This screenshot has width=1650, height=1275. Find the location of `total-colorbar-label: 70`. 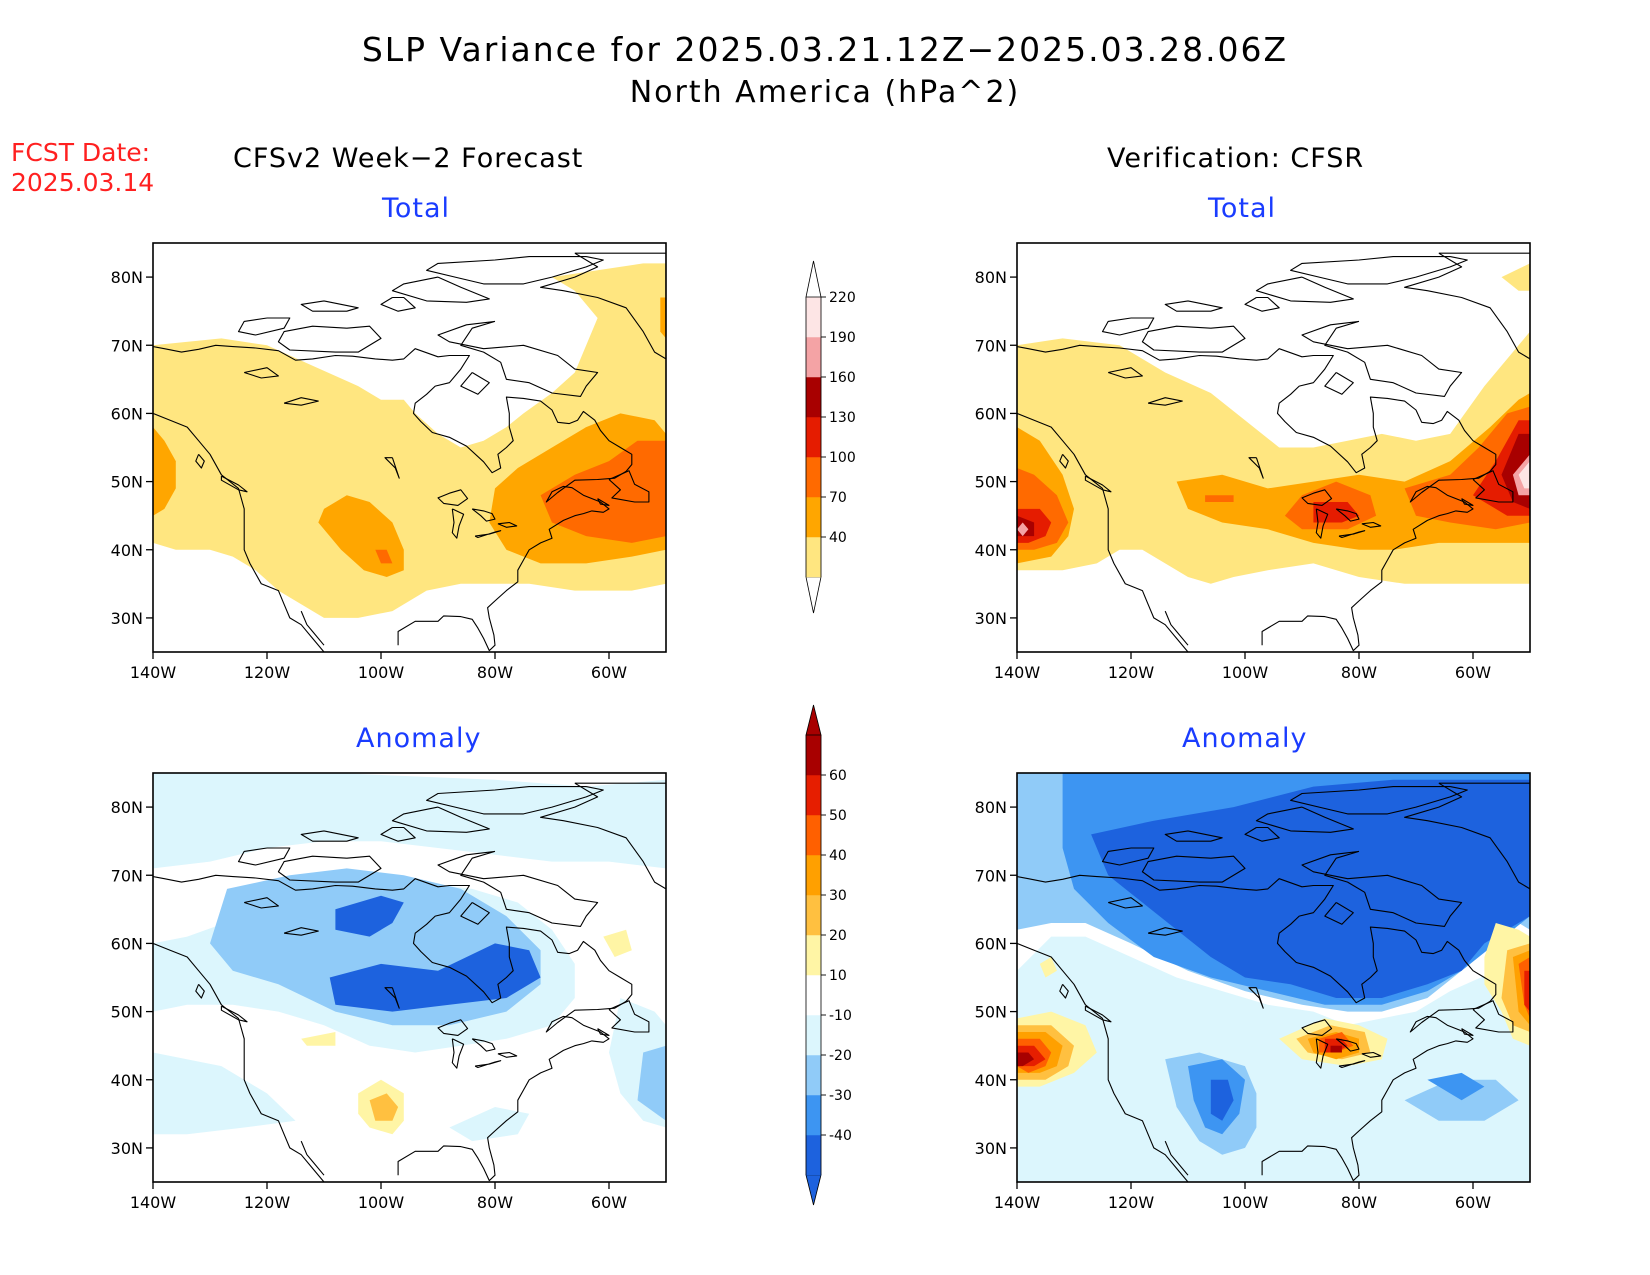

total-colorbar-label: 70 is located at coordinates (838, 498).